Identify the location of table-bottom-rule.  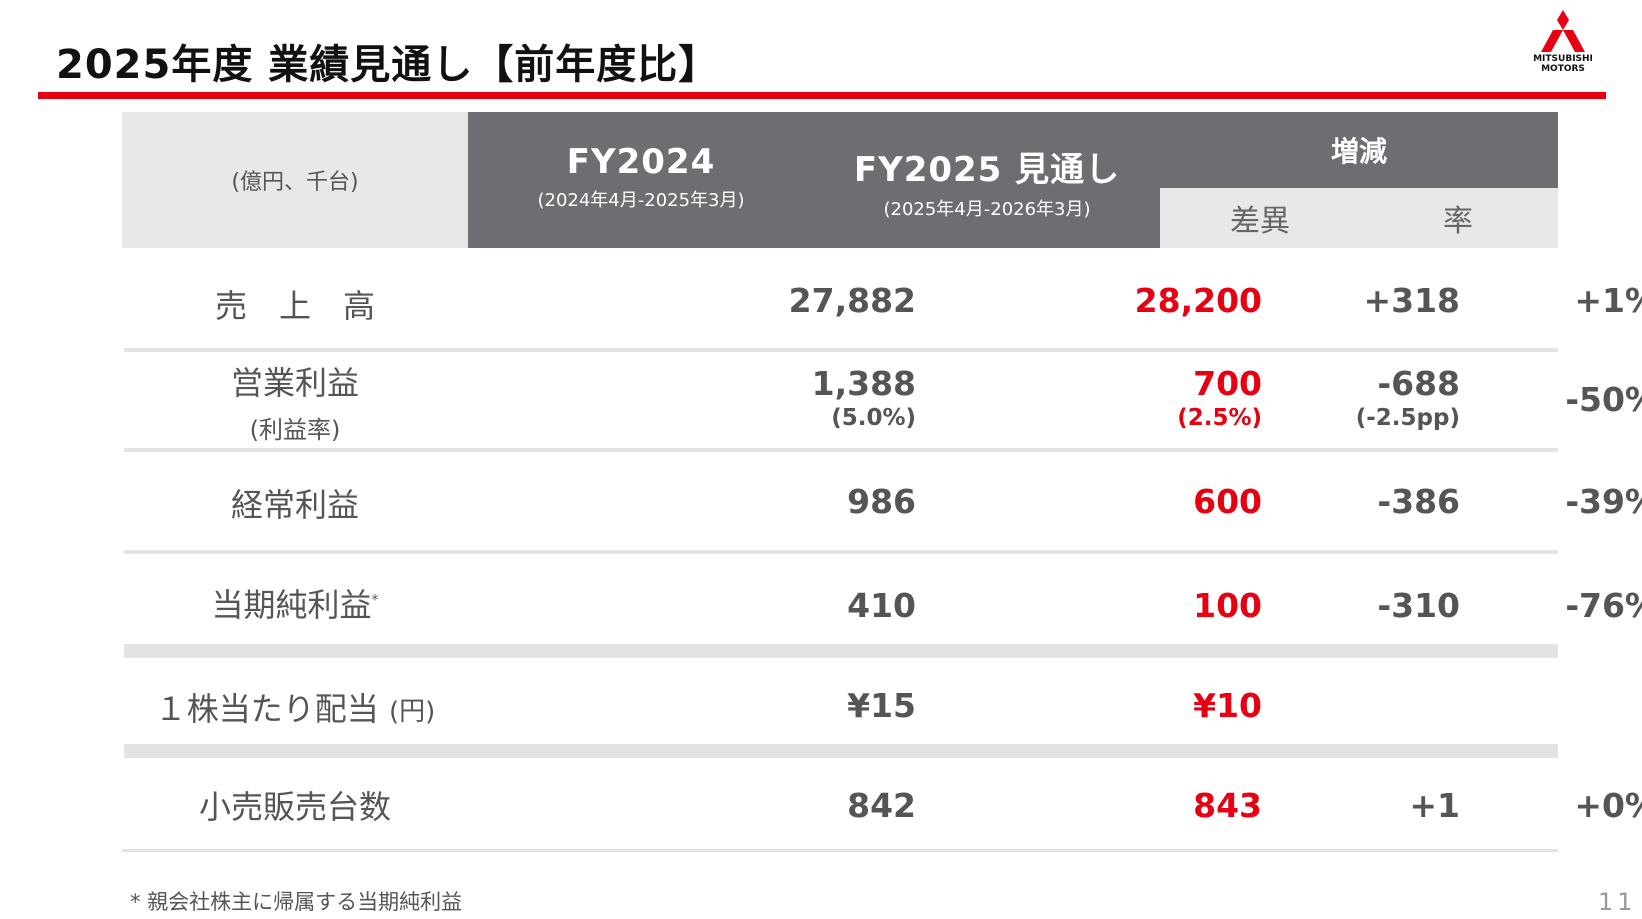
(840, 850).